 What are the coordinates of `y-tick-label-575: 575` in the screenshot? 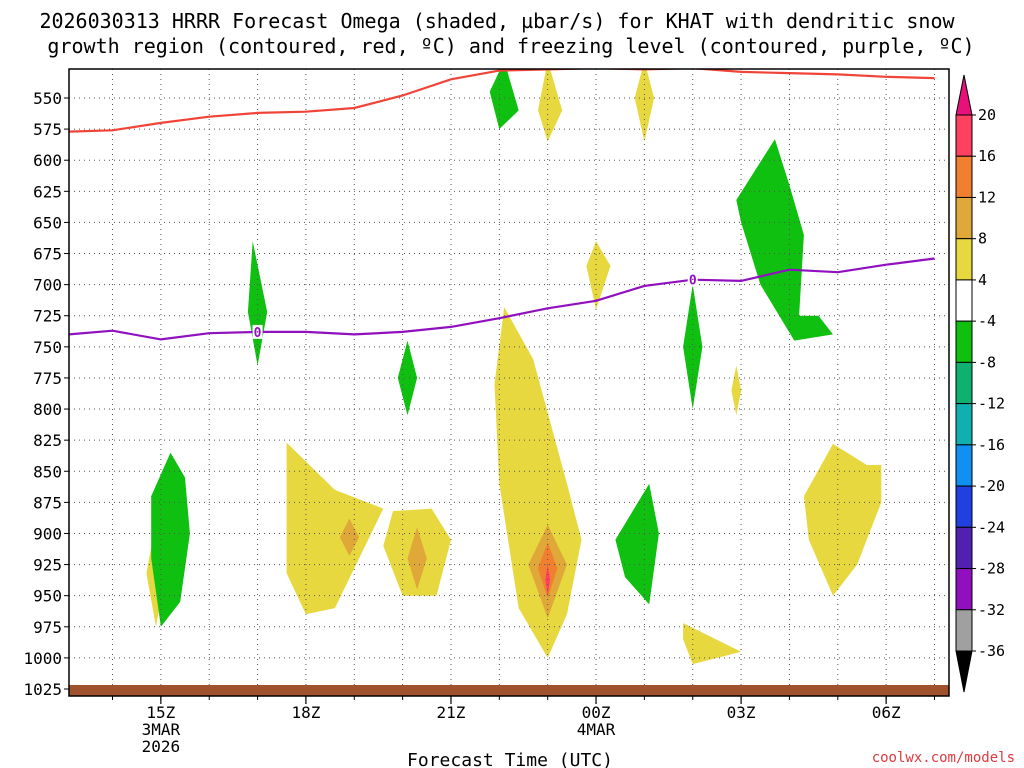 It's located at (47, 129).